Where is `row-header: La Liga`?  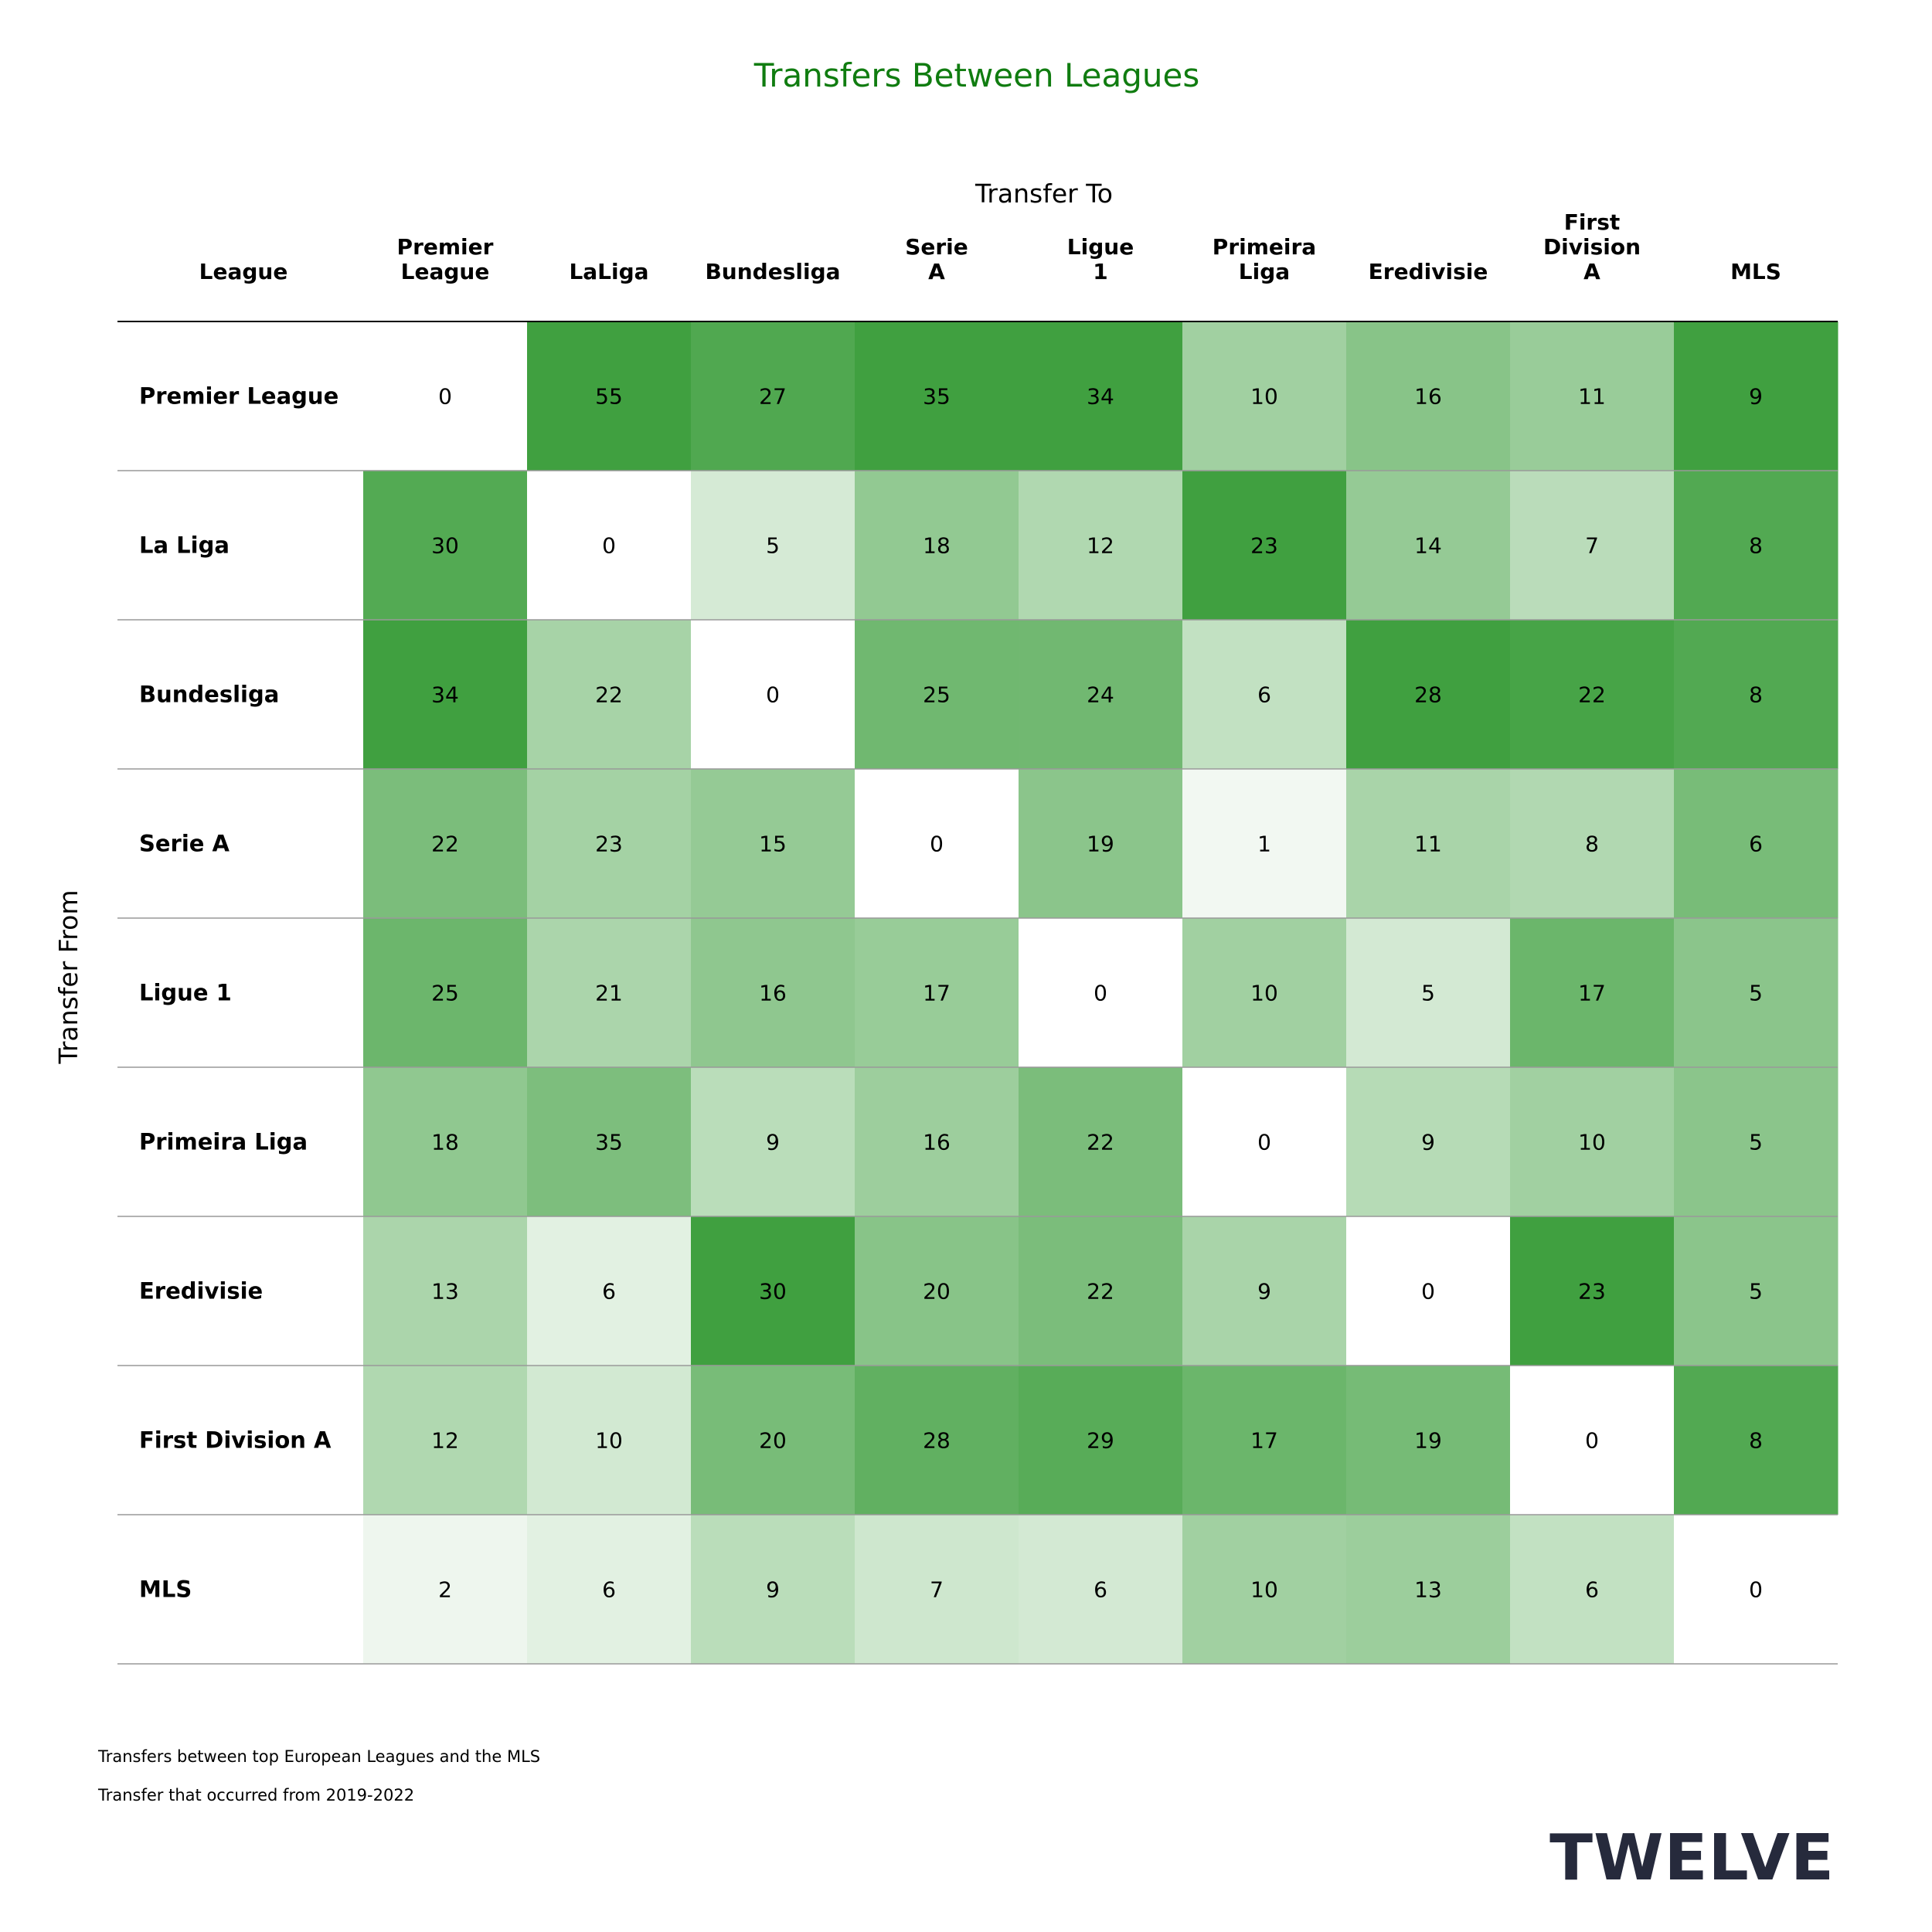
row-header: La Liga is located at coordinates (184, 546).